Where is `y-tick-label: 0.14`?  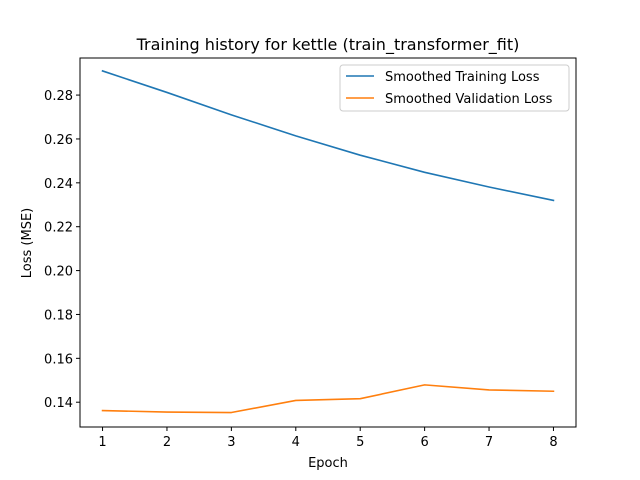 y-tick-label: 0.14 is located at coordinates (58, 403).